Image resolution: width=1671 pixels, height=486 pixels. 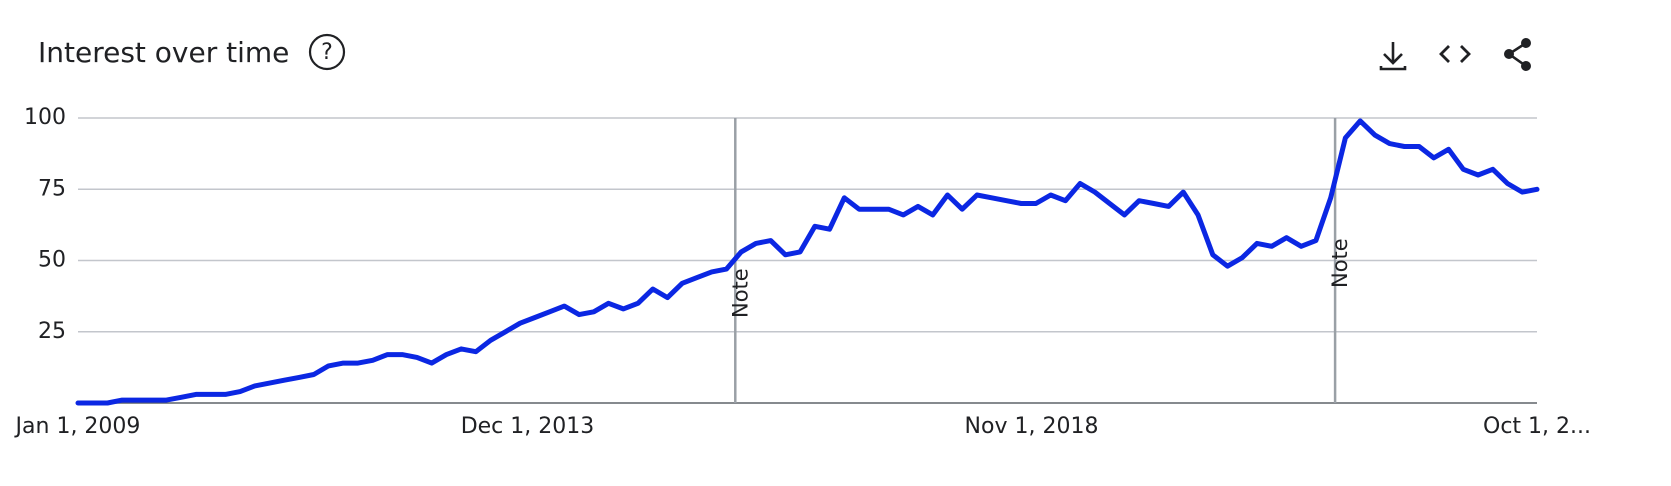 I want to click on y-tick-label: 100, so click(x=45, y=117).